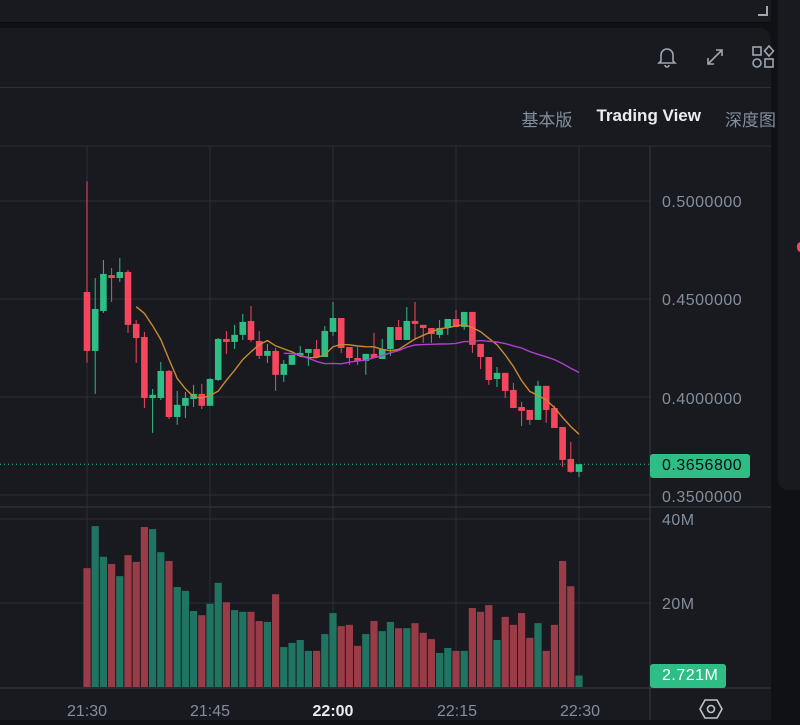 The width and height of the screenshot is (800, 725). What do you see at coordinates (648, 115) in the screenshot?
I see `tab-trading-view: Trading View` at bounding box center [648, 115].